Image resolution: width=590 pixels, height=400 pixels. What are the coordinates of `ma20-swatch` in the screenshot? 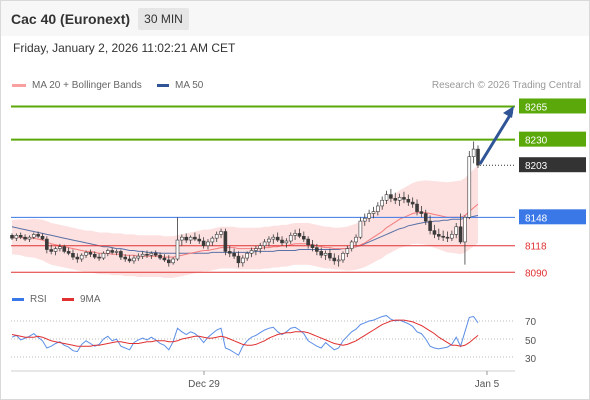 It's located at (19, 85).